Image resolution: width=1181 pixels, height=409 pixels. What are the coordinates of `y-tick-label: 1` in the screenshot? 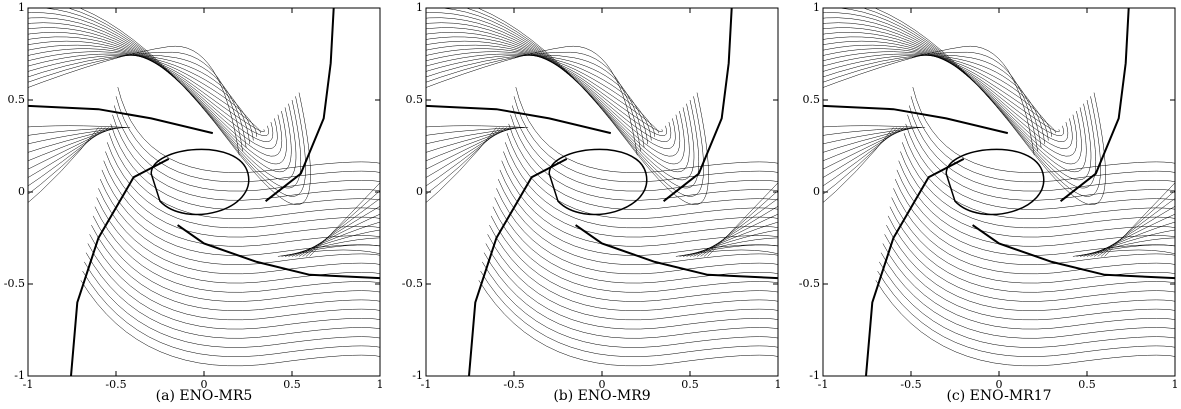 It's located at (816, 7).